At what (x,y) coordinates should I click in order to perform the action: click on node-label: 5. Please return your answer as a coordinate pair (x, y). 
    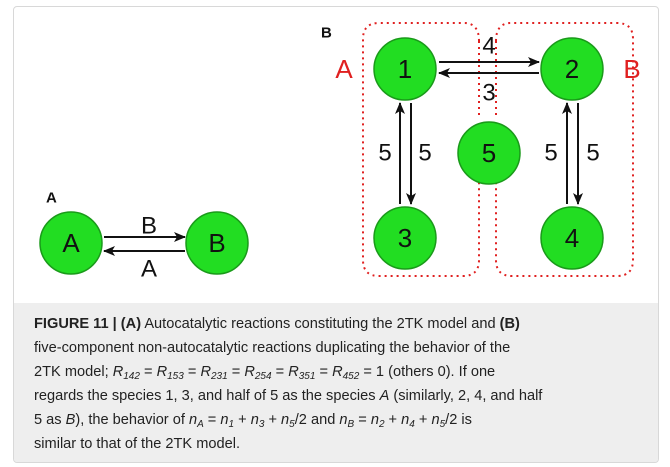
    Looking at the image, I should click on (489, 153).